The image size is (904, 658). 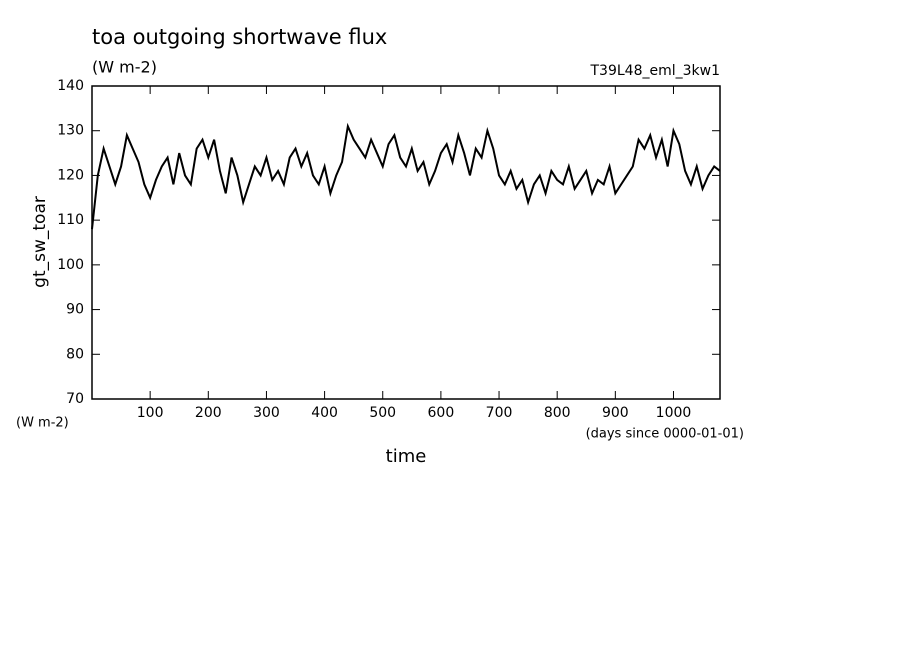 What do you see at coordinates (75, 354) in the screenshot?
I see `y-tick-label: 80` at bounding box center [75, 354].